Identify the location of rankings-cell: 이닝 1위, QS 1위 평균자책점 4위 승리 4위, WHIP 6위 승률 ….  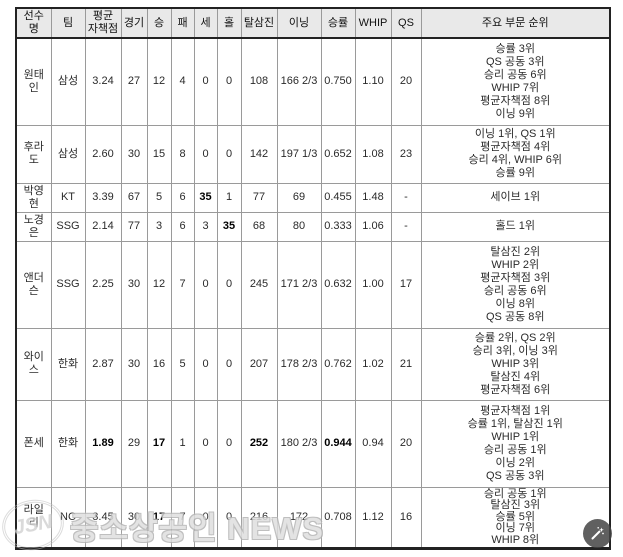
(515, 154).